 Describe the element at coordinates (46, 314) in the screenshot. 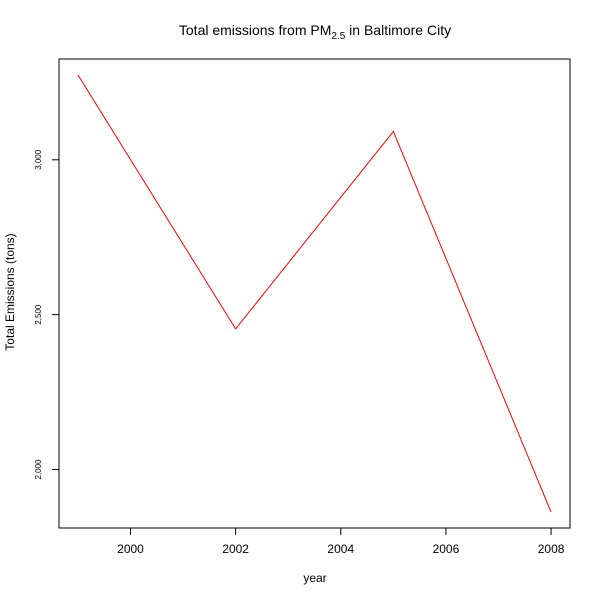

I see `y-axis: 2,000 2,500 3,000` at that location.